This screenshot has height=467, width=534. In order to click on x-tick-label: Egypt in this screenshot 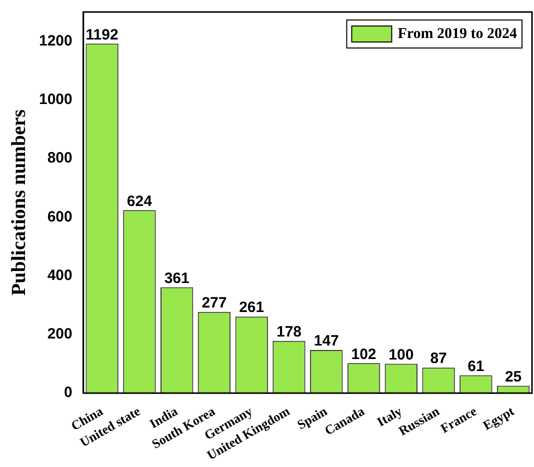, I will do `click(499, 418)`.